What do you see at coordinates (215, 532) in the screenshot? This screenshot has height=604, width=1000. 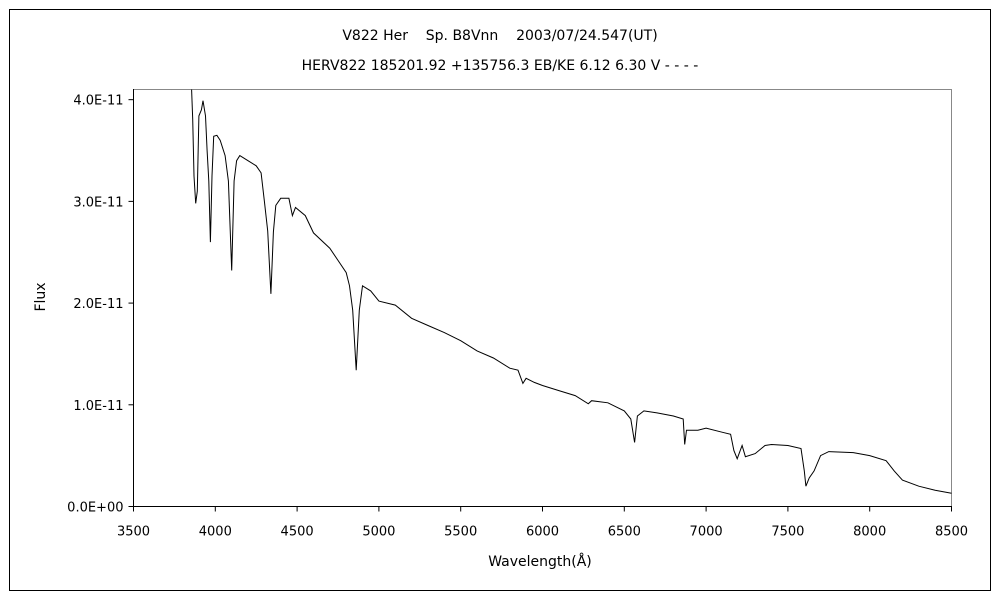 I see `x-tick-label: 4000` at bounding box center [215, 532].